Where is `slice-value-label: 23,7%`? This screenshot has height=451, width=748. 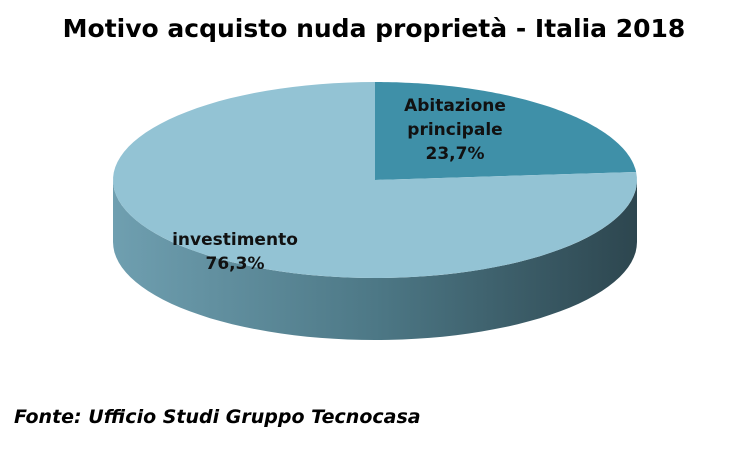
slice-value-label: 23,7% is located at coordinates (455, 154).